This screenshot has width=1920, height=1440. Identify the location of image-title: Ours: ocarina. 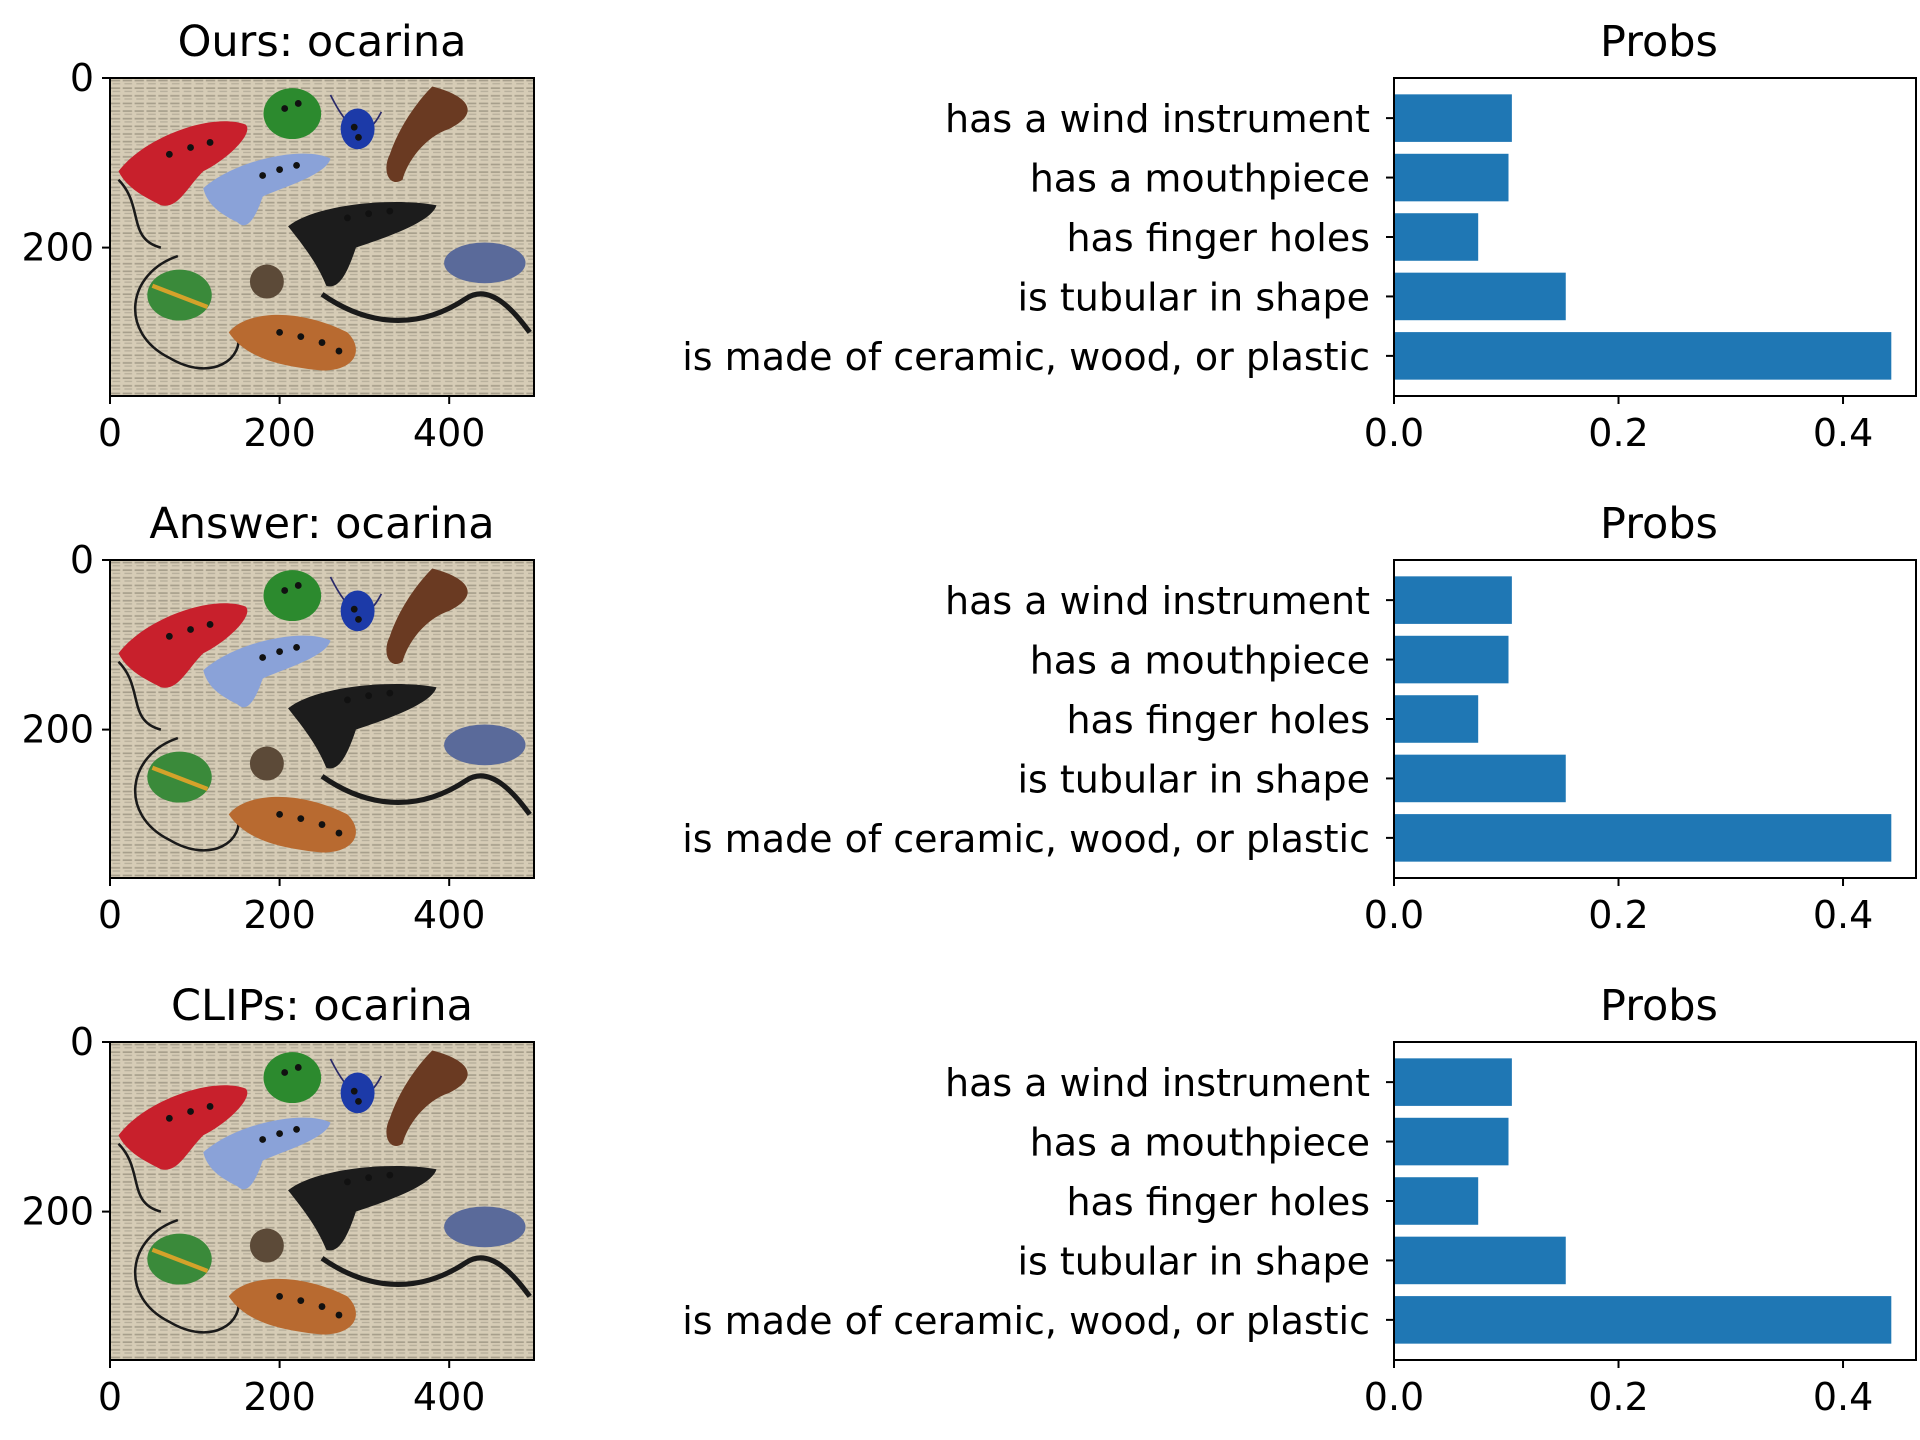
(322, 42).